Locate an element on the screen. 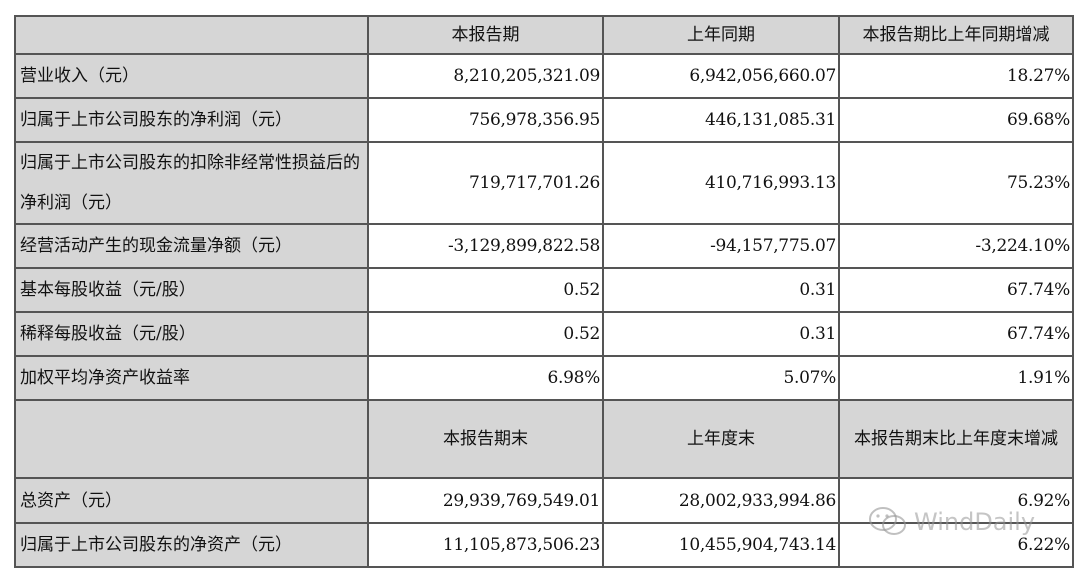 The image size is (1080, 575). header-prior-year-end: 上年度末 is located at coordinates (721, 439).